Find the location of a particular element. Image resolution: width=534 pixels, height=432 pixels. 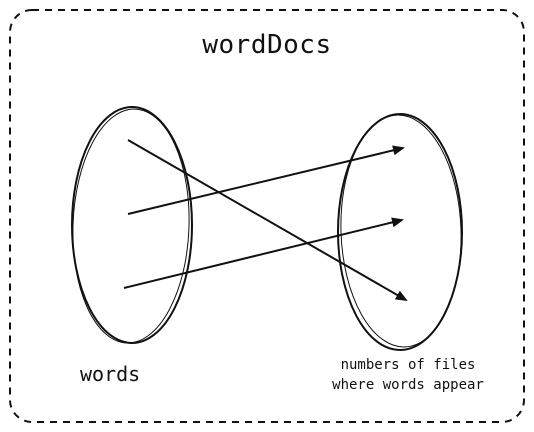

files-set-label-line2: where words appear is located at coordinates (408, 385).